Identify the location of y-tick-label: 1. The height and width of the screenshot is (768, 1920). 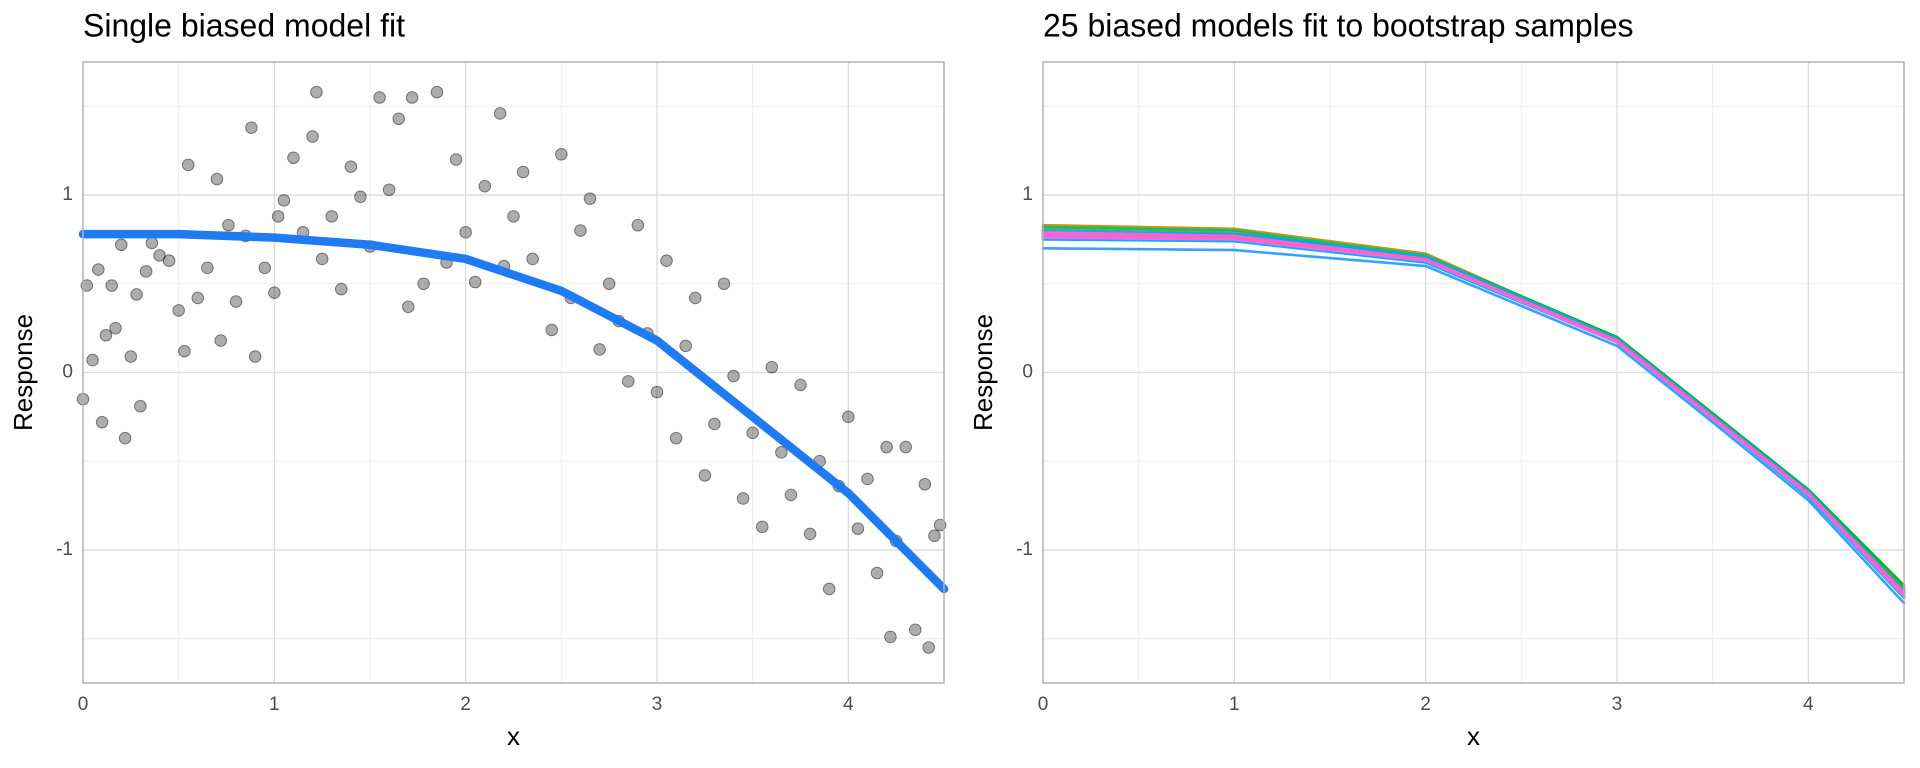
(1027, 194).